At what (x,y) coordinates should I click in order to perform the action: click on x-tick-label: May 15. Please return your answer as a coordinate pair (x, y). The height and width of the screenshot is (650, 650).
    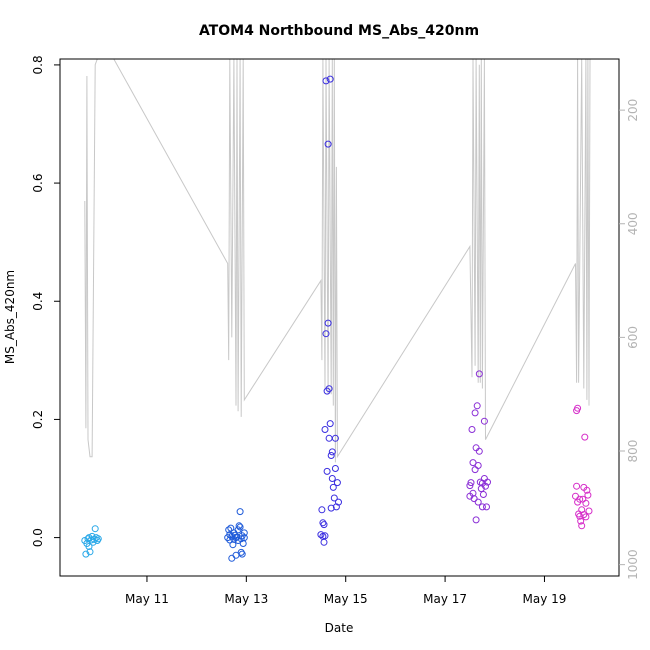
    Looking at the image, I should click on (346, 599).